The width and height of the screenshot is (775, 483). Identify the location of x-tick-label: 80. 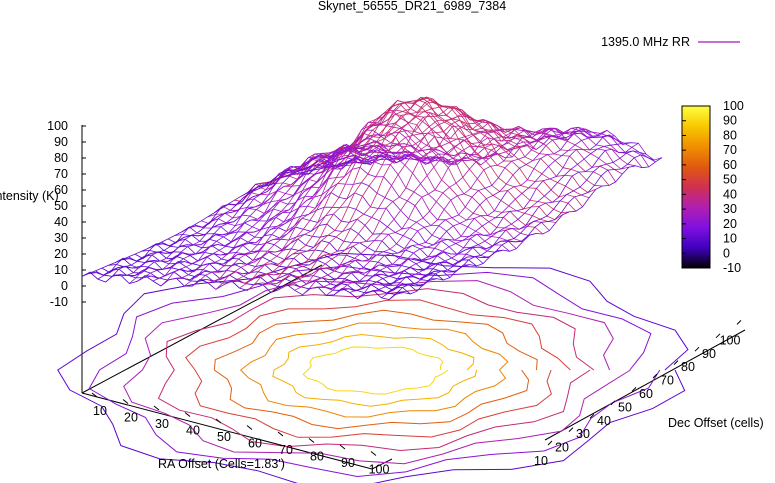
(317, 457).